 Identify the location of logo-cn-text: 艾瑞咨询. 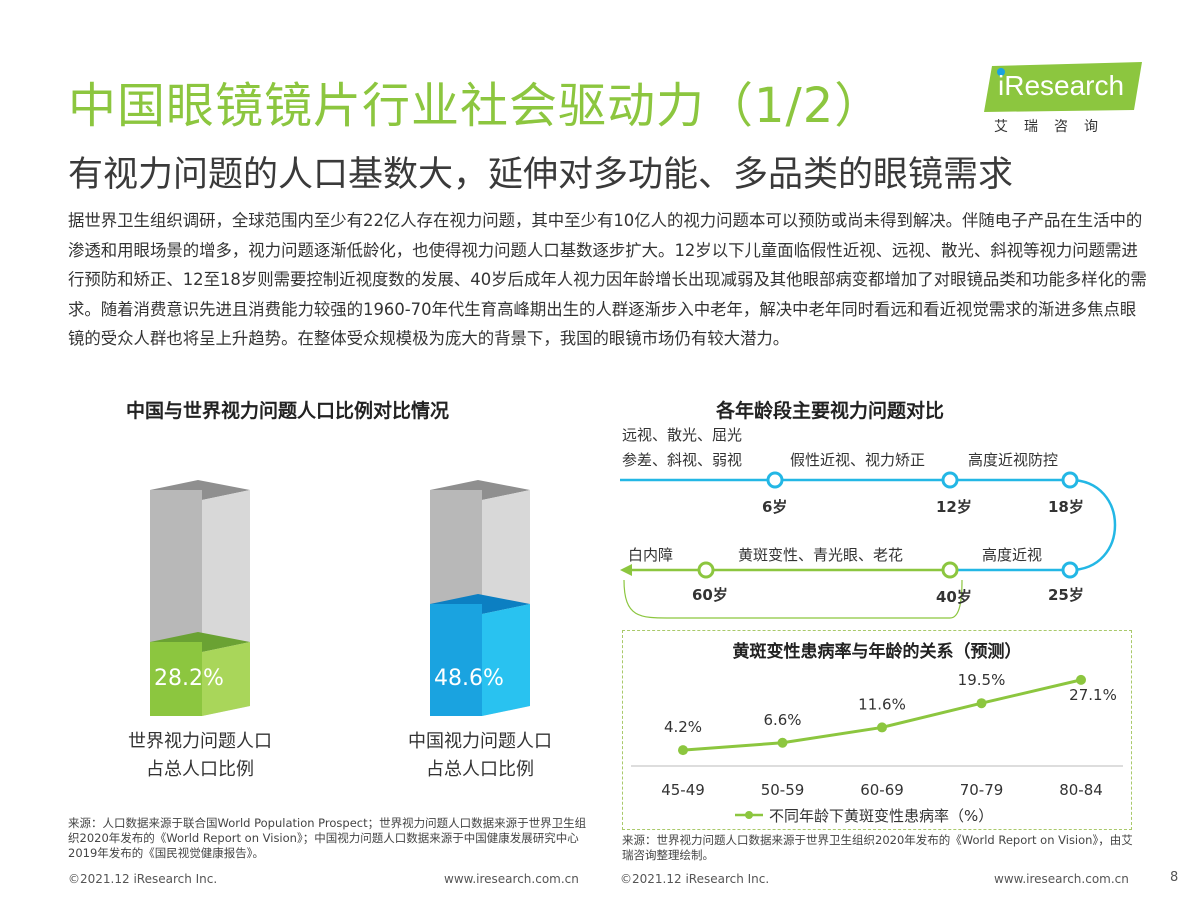
(1054, 127).